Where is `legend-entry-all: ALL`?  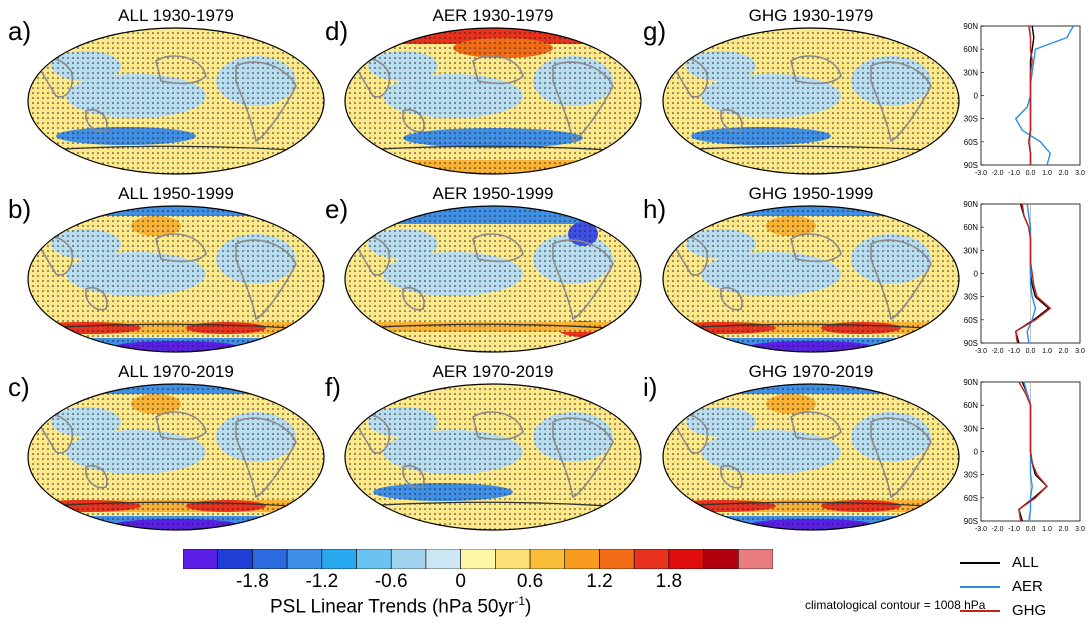
legend-entry-all: ALL is located at coordinates (1025, 564).